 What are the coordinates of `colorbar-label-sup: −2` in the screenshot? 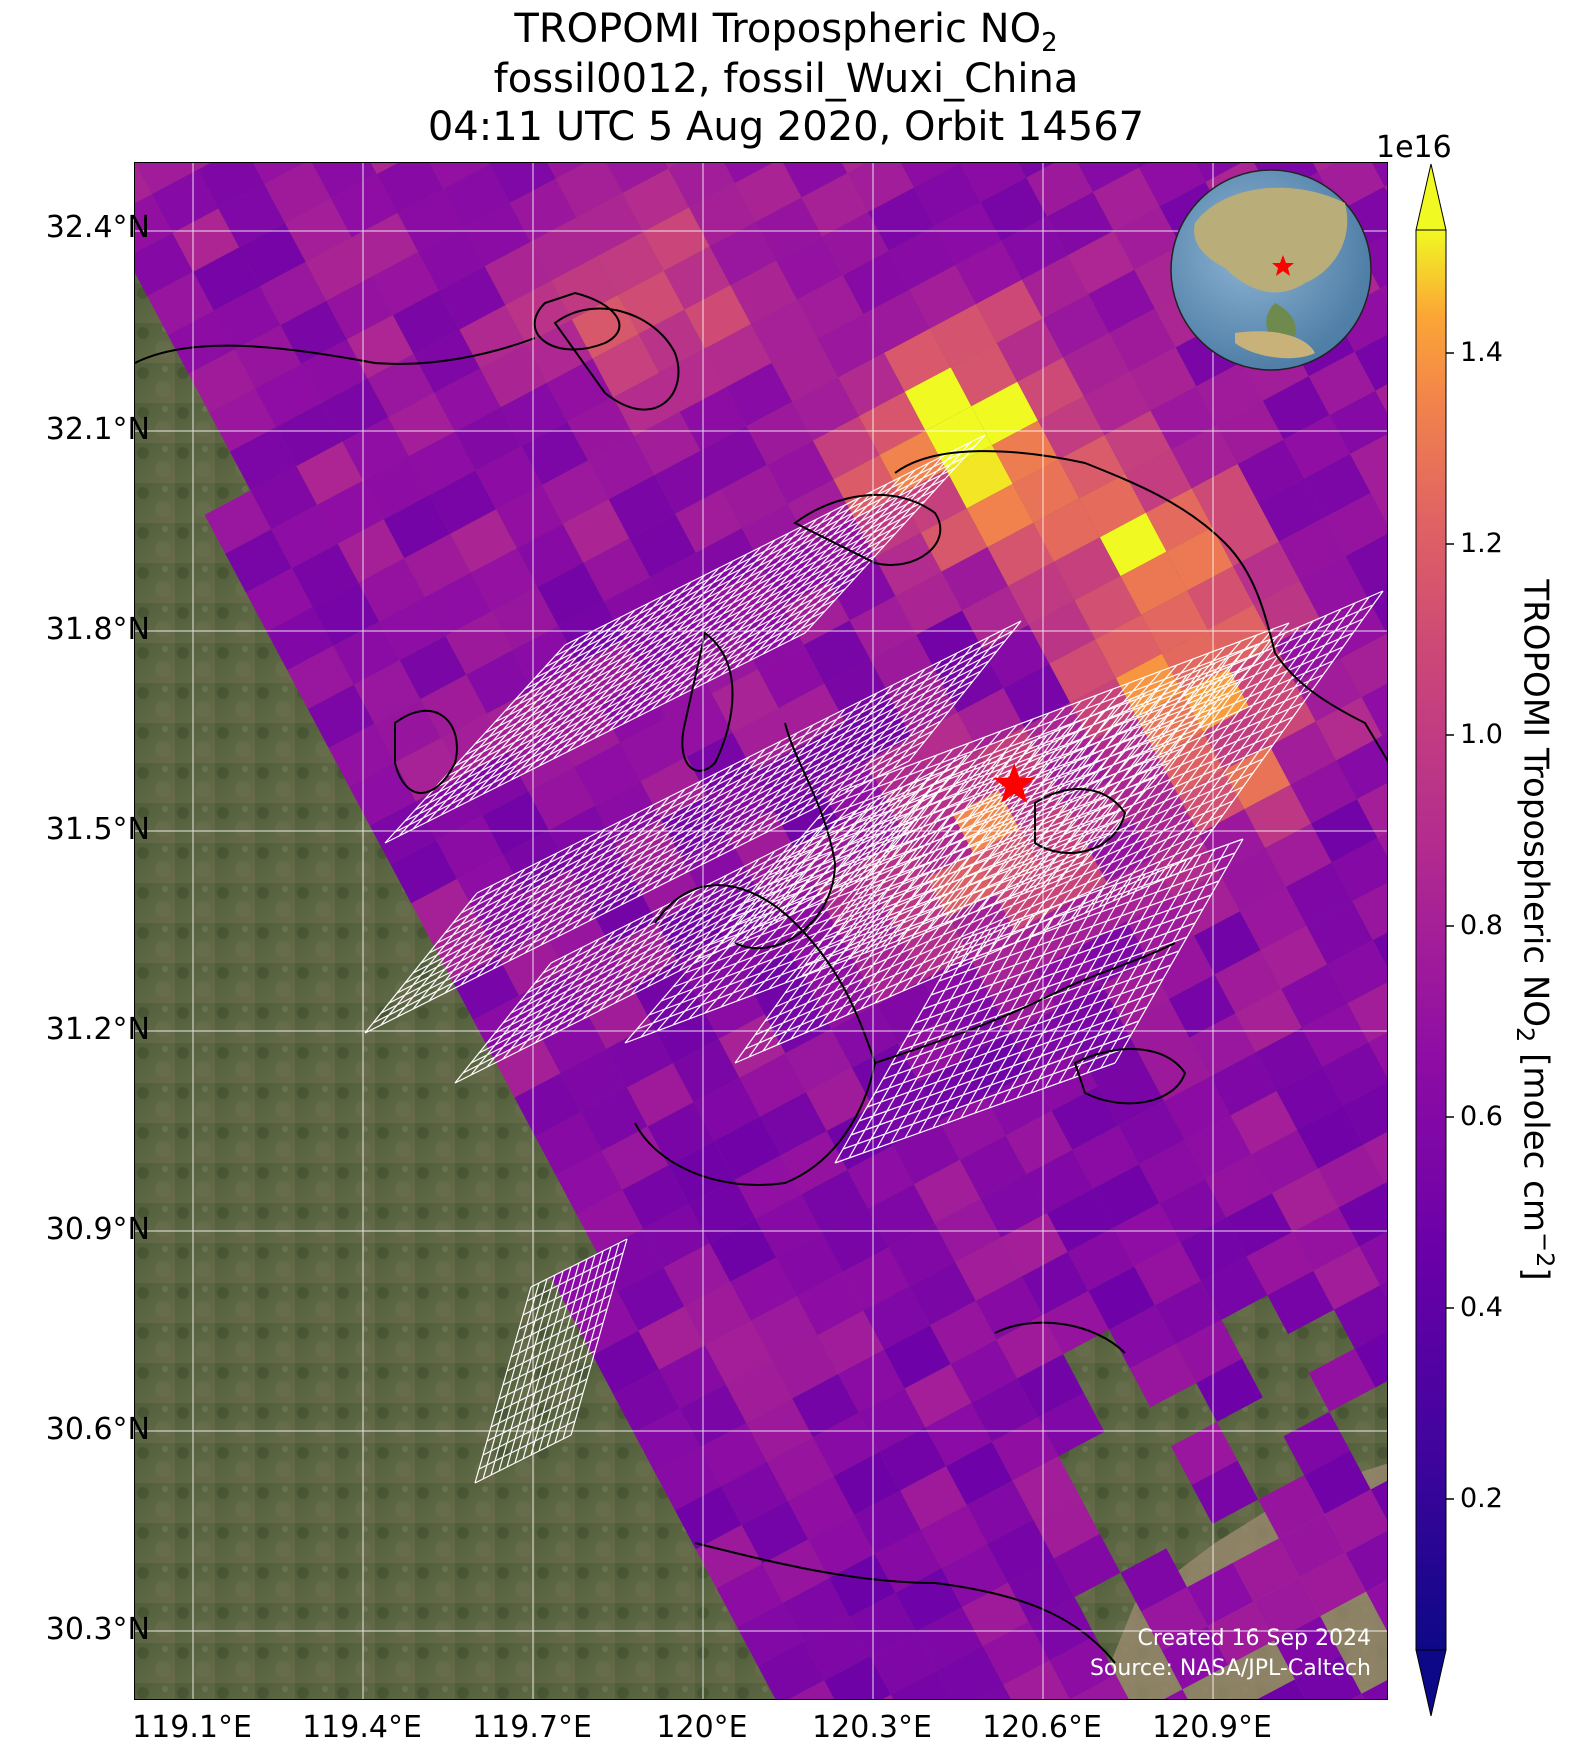 It's located at (1545, 1249).